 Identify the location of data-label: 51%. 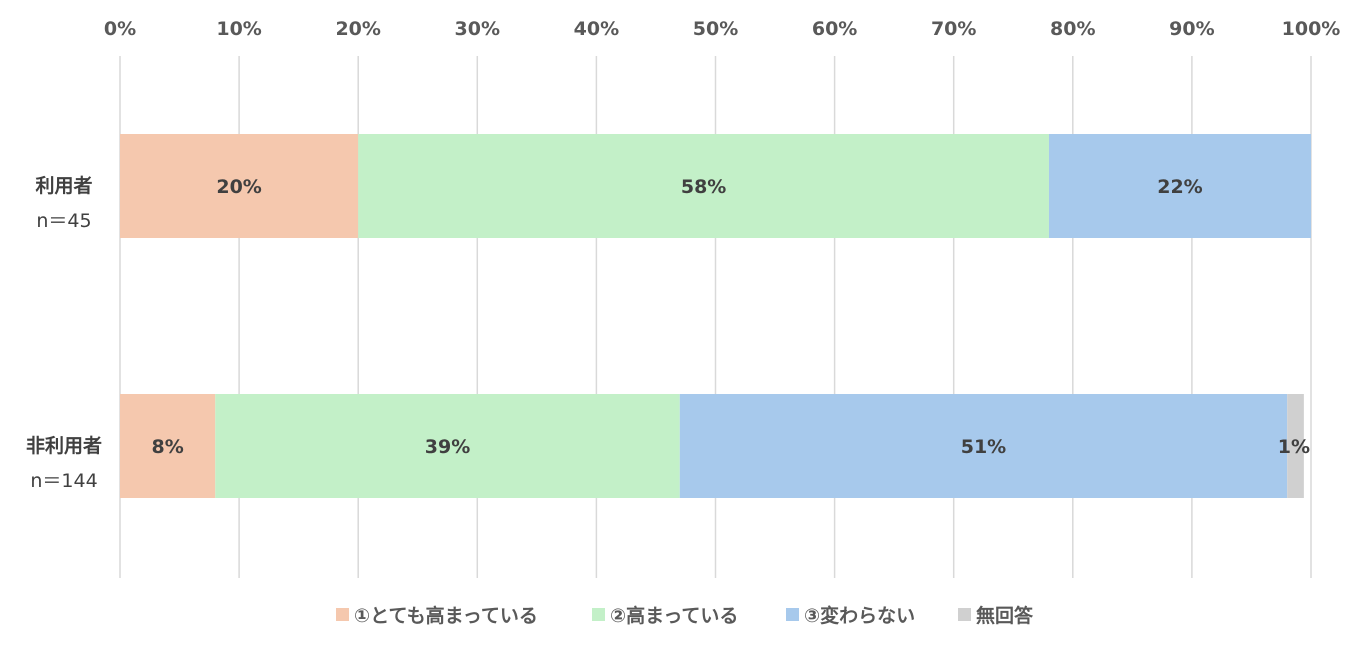
(983, 447).